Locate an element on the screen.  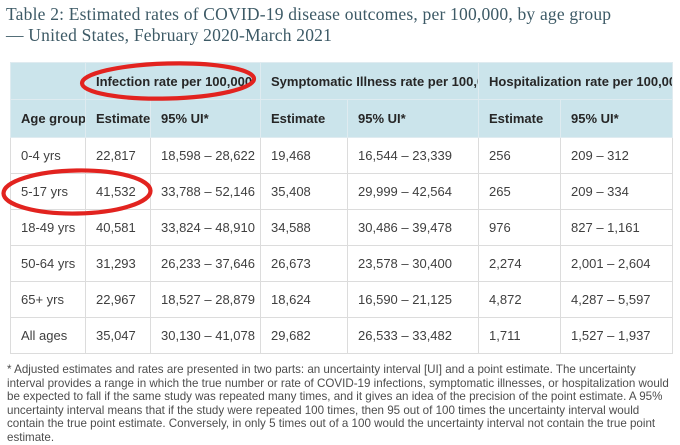
hospitalization-ui-cell: 827 – 1,161 is located at coordinates (617, 227).